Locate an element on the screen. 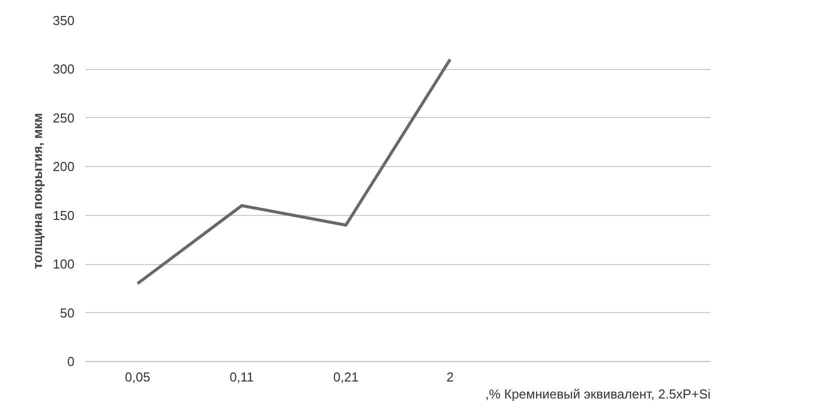 The width and height of the screenshot is (834, 401). y-tick-label: 100 is located at coordinates (63, 264).